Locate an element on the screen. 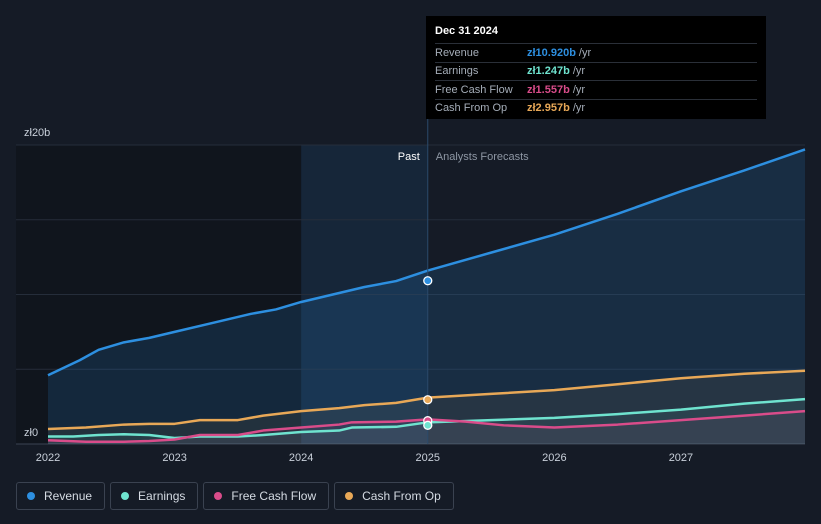  tooltip-label: Cash From Op is located at coordinates (471, 108).